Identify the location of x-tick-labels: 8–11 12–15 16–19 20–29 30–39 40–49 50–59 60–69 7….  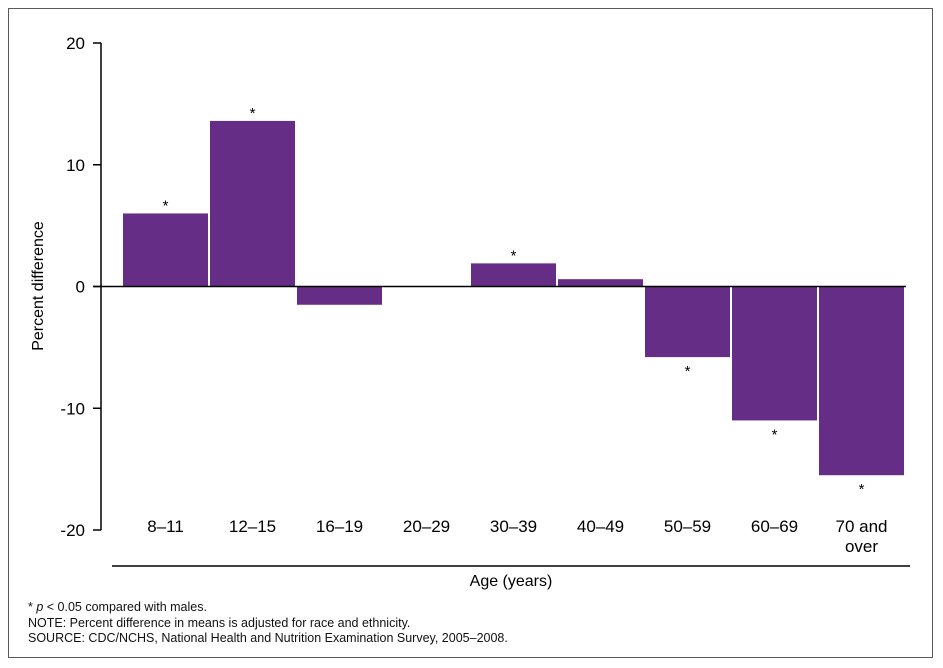
(517, 536).